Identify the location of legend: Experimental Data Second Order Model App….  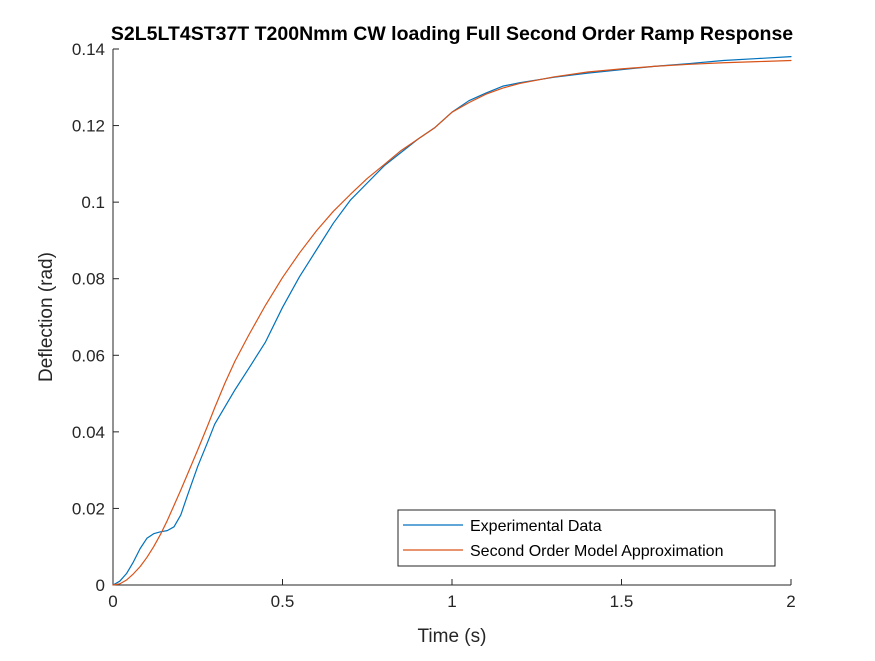
(586, 538).